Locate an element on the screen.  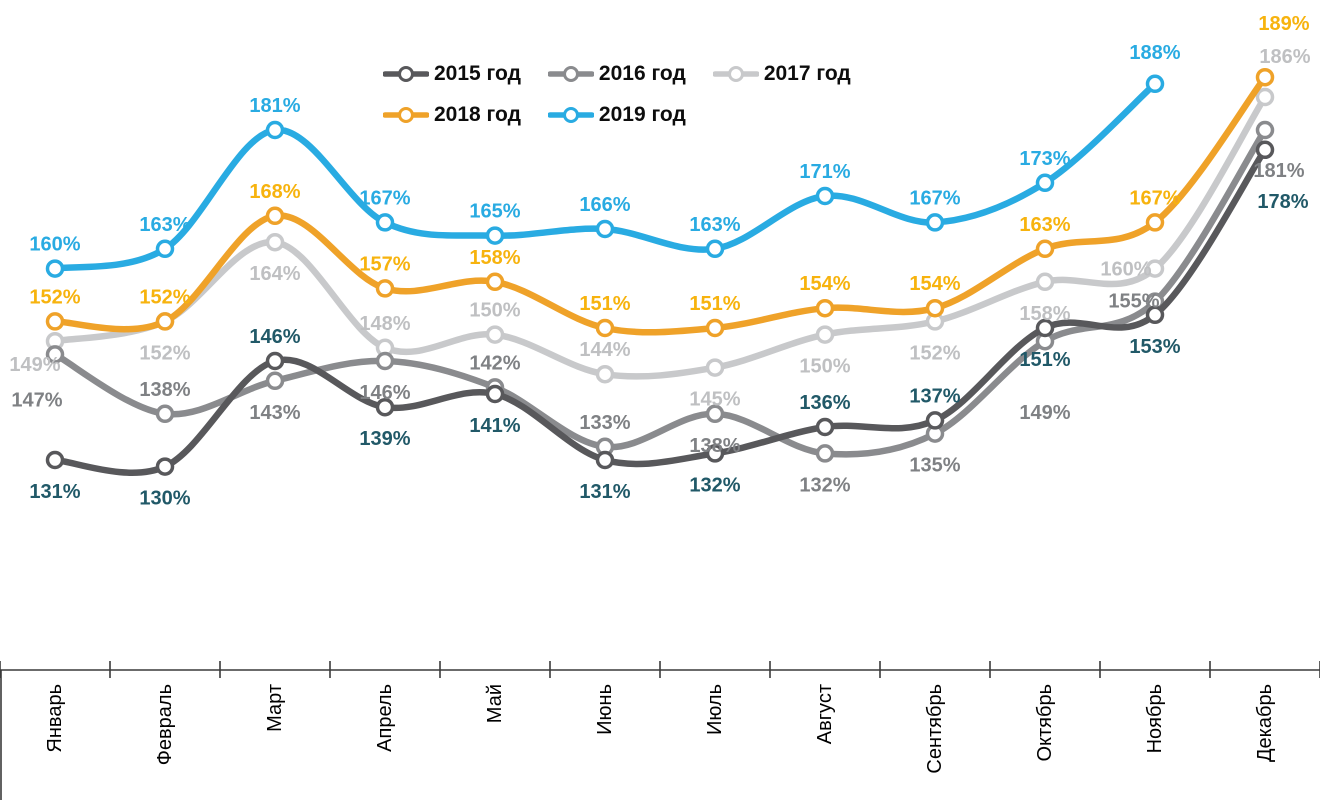
data-label-2016 год: 133% is located at coordinates (604, 423).